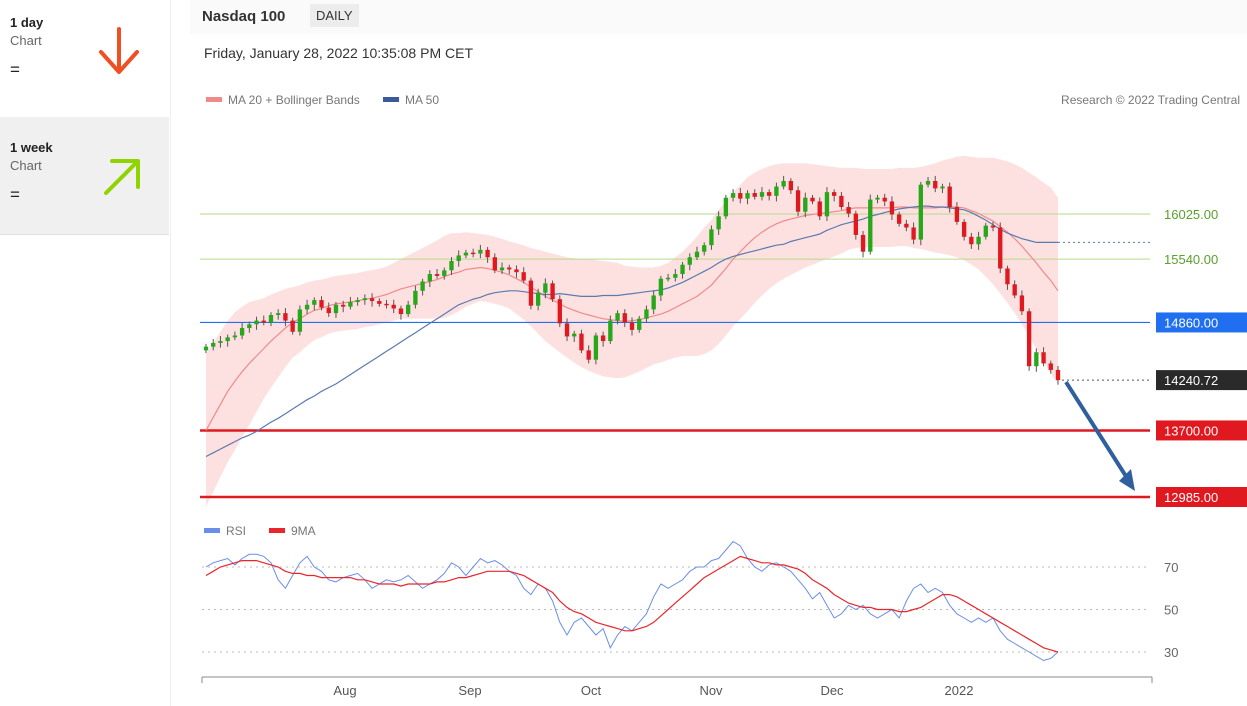 The height and width of the screenshot is (706, 1247). What do you see at coordinates (1097, 432) in the screenshot?
I see `forecast-arrow` at bounding box center [1097, 432].